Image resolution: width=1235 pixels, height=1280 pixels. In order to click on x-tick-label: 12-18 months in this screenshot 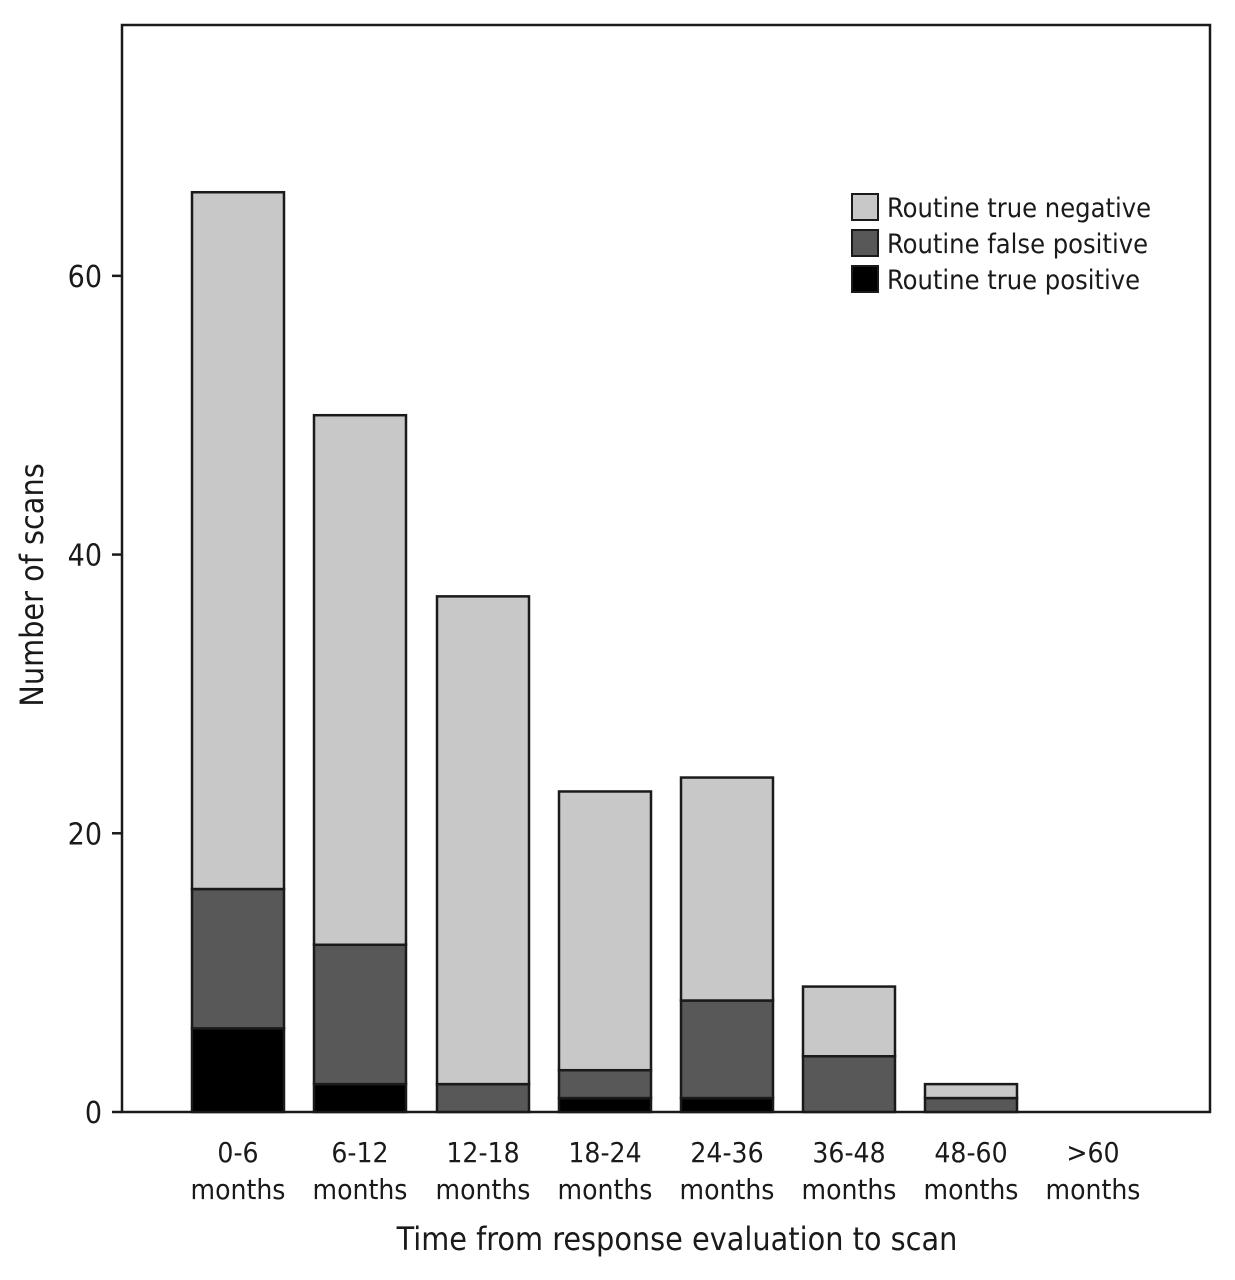, I will do `click(483, 1171)`.